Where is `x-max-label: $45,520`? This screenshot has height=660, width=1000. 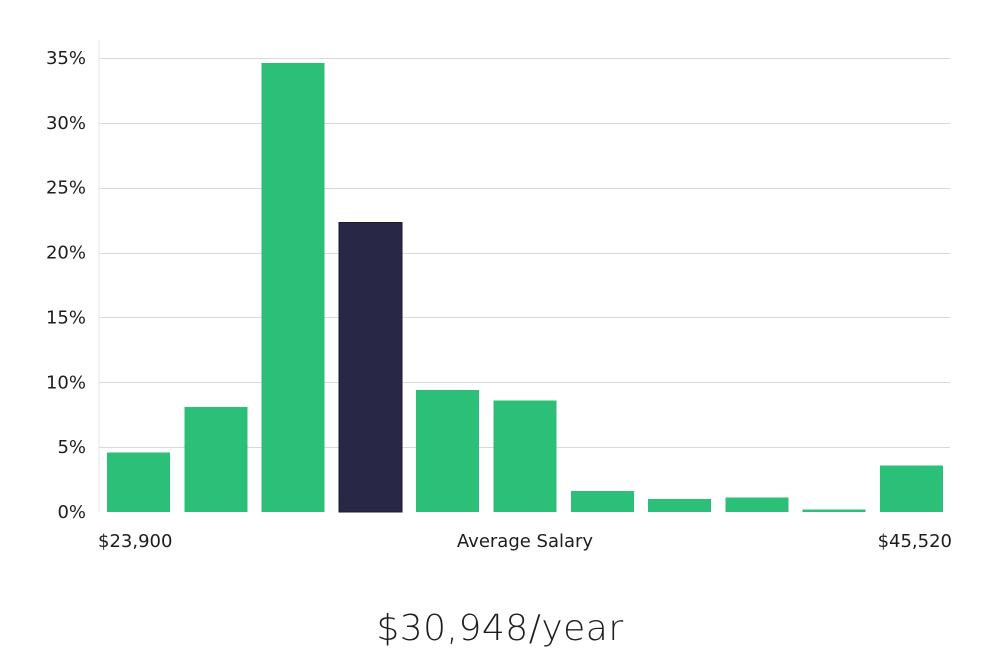
x-max-label: $45,520 is located at coordinates (915, 541).